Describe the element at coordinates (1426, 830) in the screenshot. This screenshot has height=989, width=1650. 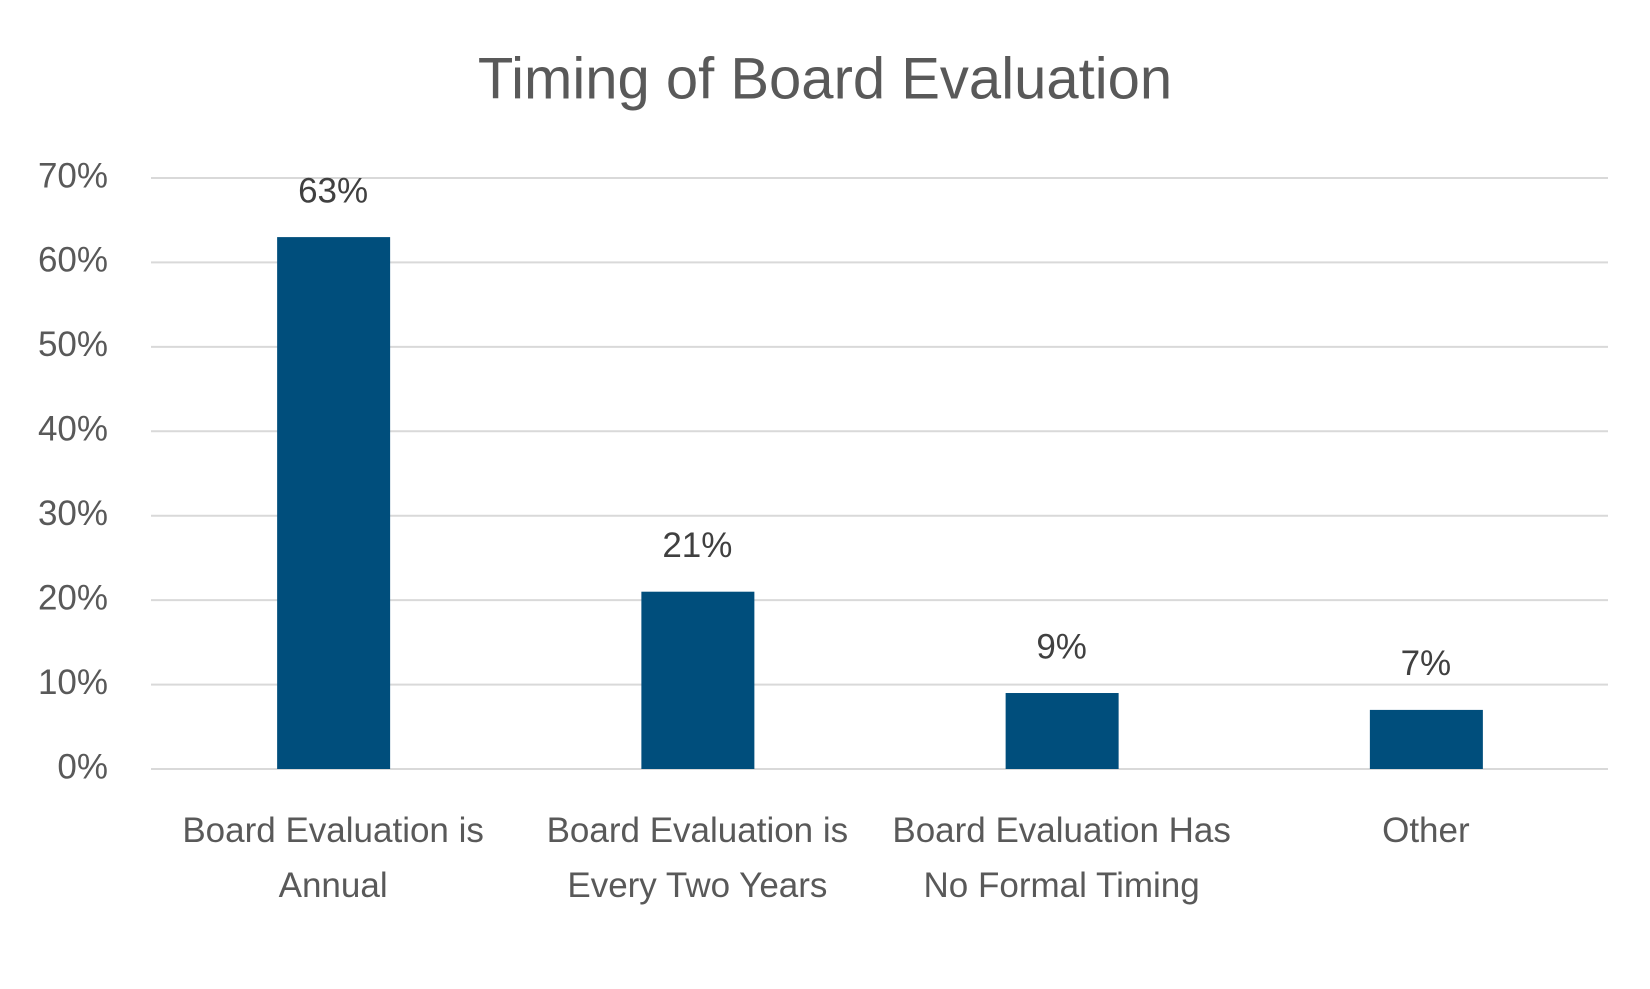
I see `x-tick-label: Other` at that location.